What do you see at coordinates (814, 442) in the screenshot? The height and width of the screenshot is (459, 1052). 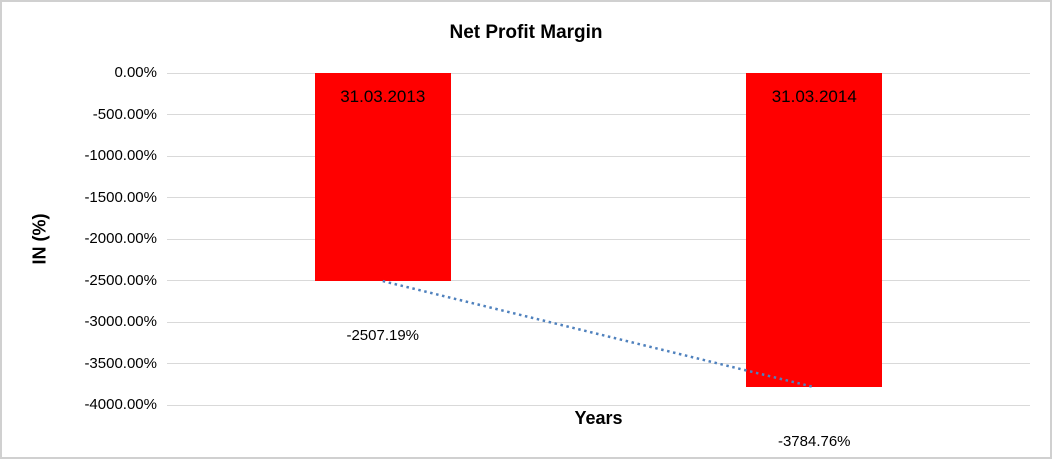 I see `data-label: -3784.76%` at bounding box center [814, 442].